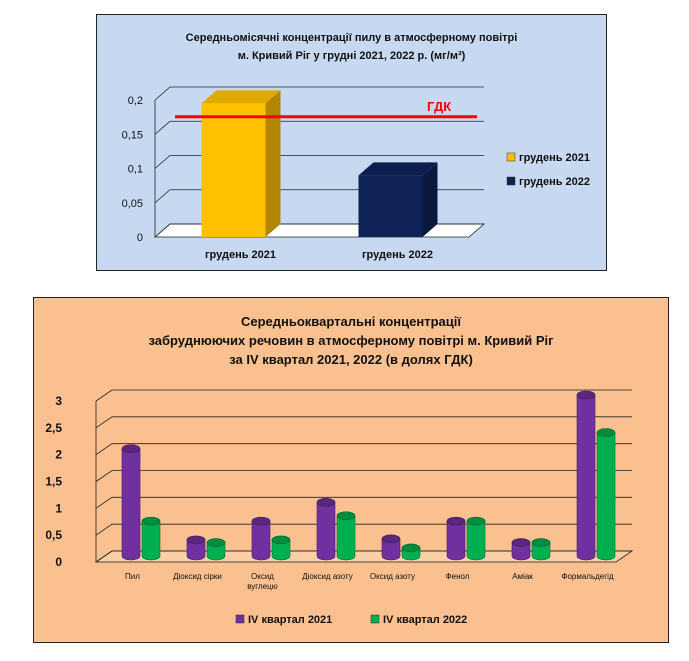  Describe the element at coordinates (135, 101) in the screenshot. I see `y-tick-label: 0,2` at that location.